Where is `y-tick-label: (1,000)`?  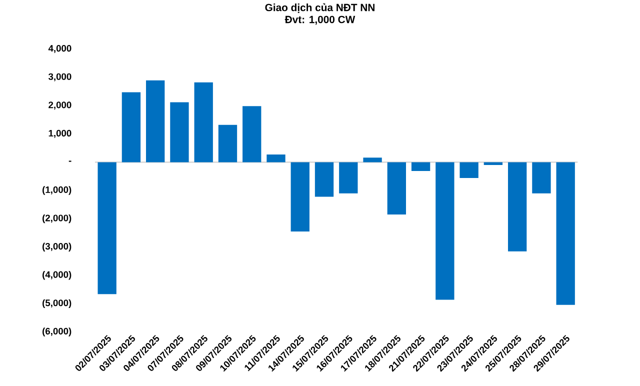 y-tick-label: (1,000) is located at coordinates (57, 190).